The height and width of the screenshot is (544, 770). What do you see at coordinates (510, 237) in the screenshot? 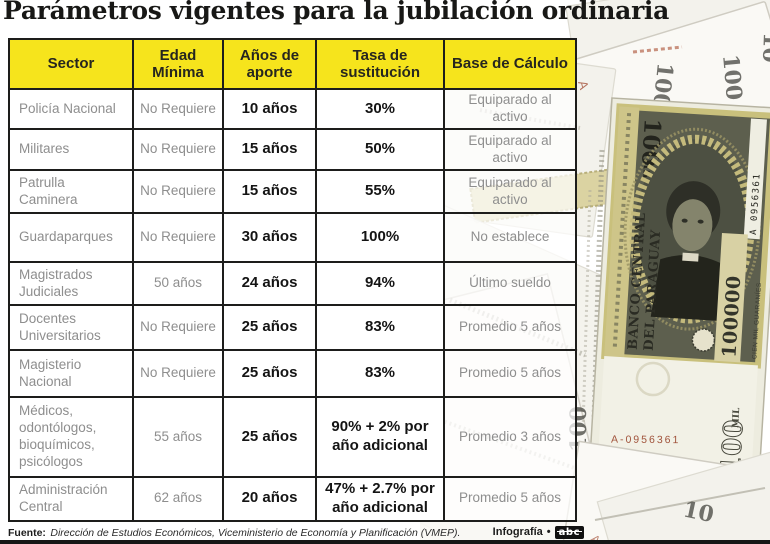
I see `cell-base-calculo: No establece` at bounding box center [510, 237].